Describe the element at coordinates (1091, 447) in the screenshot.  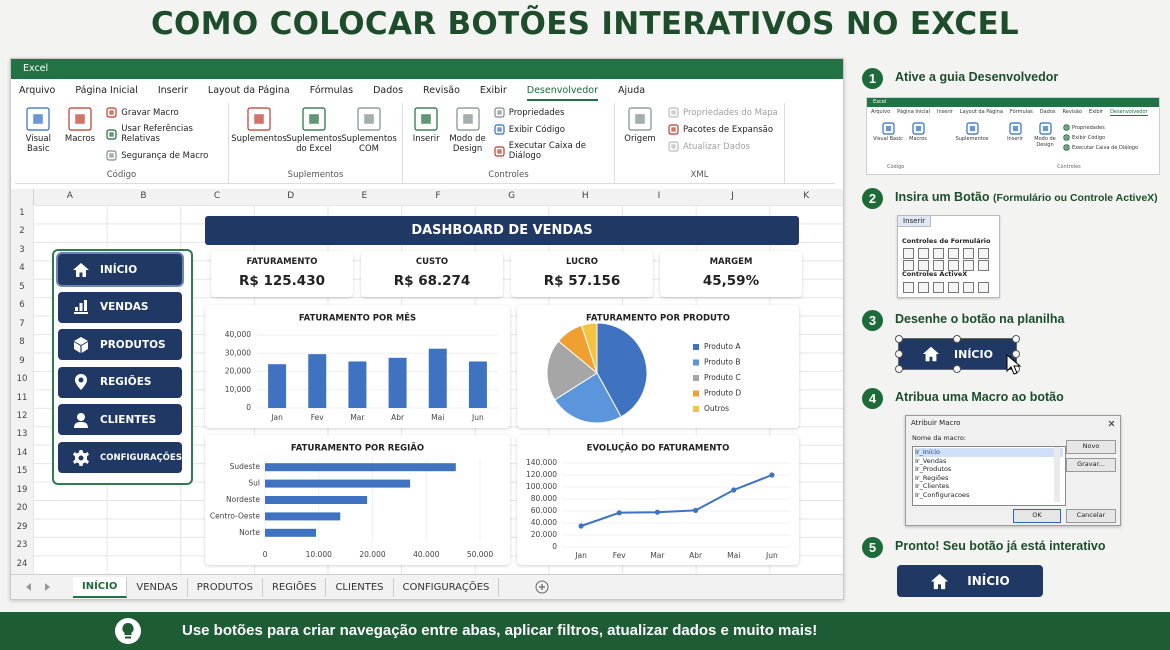
I see `dialog-button: Novo` at that location.